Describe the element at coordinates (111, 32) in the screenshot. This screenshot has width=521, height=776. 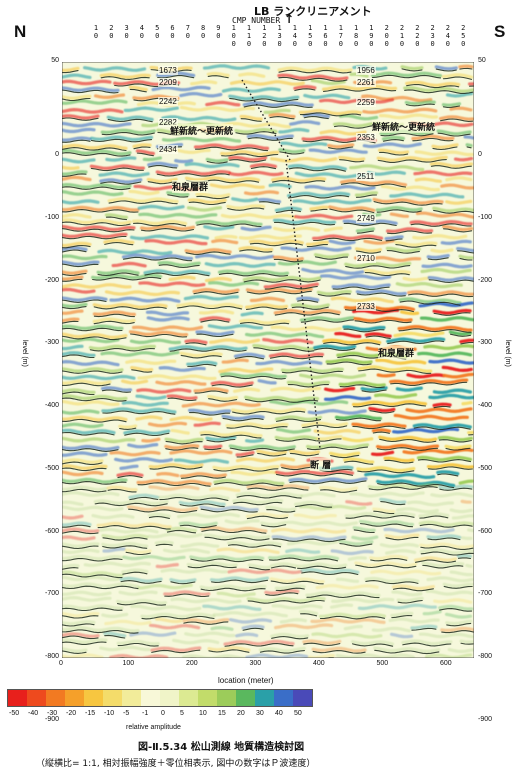
I see `cmp-number: 20` at that location.